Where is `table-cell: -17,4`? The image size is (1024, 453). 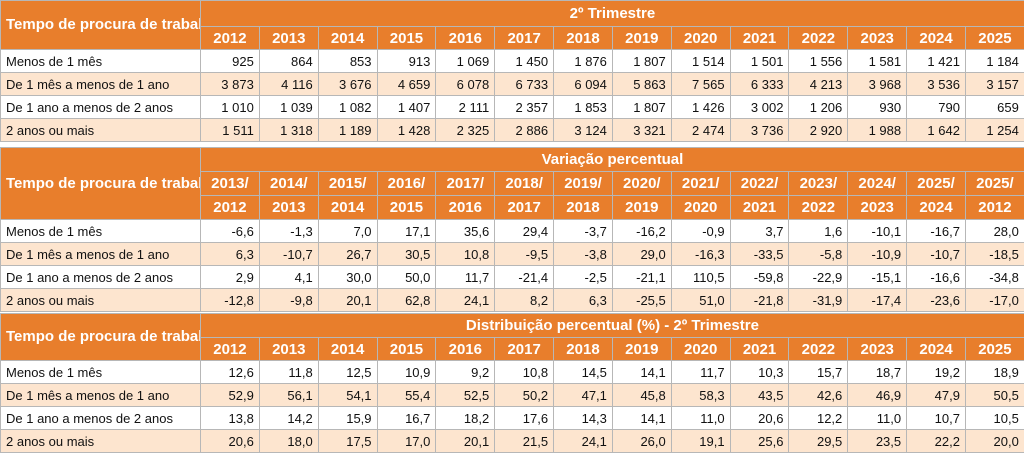
table-cell: -17,4 is located at coordinates (877, 300).